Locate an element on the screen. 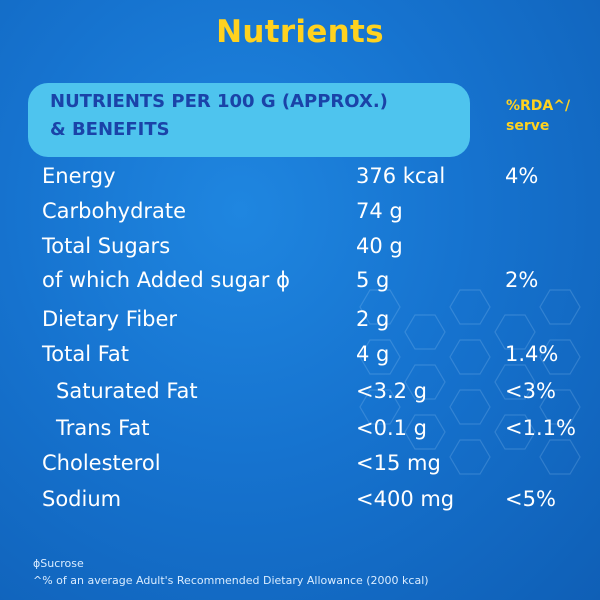 The width and height of the screenshot is (600, 600). nutrient-row-carbohydrate: Carbohydrate 74 g is located at coordinates (300, 214).